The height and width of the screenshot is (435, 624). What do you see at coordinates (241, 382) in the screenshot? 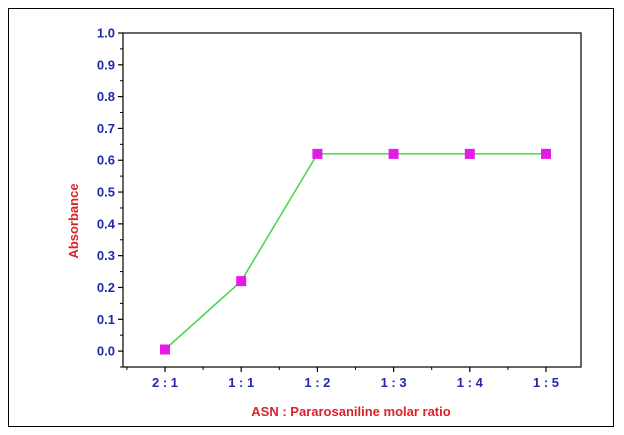
I see `x-tick-label: 1` at bounding box center [241, 382].